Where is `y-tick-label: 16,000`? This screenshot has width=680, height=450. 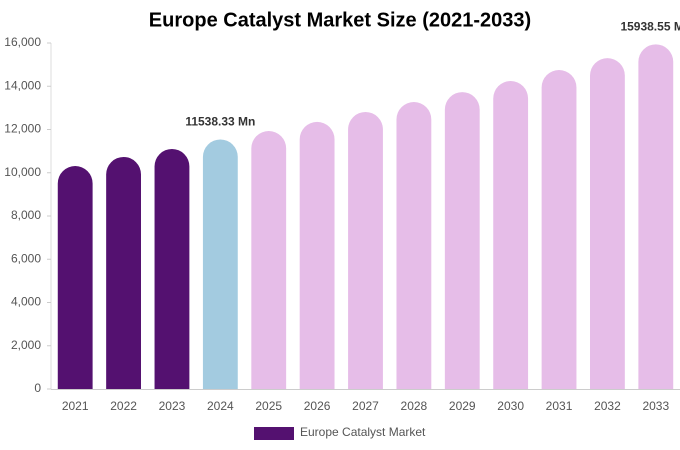 y-tick-label: 16,000 is located at coordinates (22, 42).